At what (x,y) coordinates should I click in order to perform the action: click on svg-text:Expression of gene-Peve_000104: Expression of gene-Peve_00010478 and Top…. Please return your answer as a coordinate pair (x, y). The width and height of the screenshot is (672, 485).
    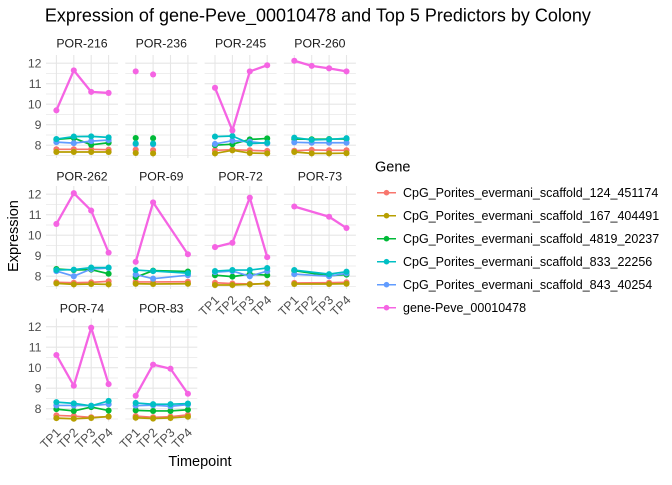
    Looking at the image, I should click on (318, 15).